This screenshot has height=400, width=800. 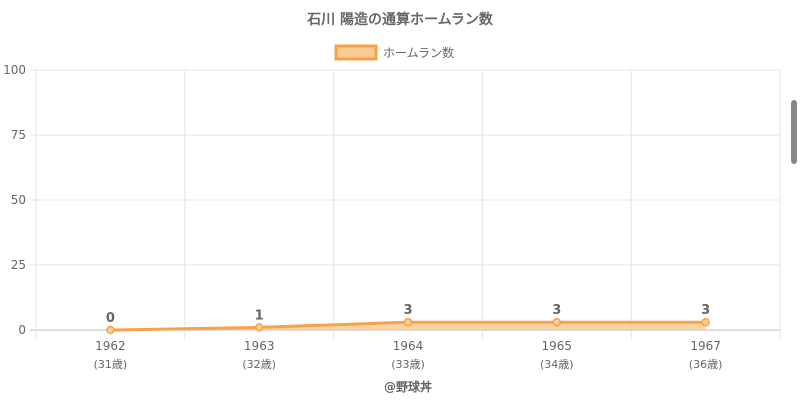 I want to click on y-tick-label: 75, so click(x=18, y=135).